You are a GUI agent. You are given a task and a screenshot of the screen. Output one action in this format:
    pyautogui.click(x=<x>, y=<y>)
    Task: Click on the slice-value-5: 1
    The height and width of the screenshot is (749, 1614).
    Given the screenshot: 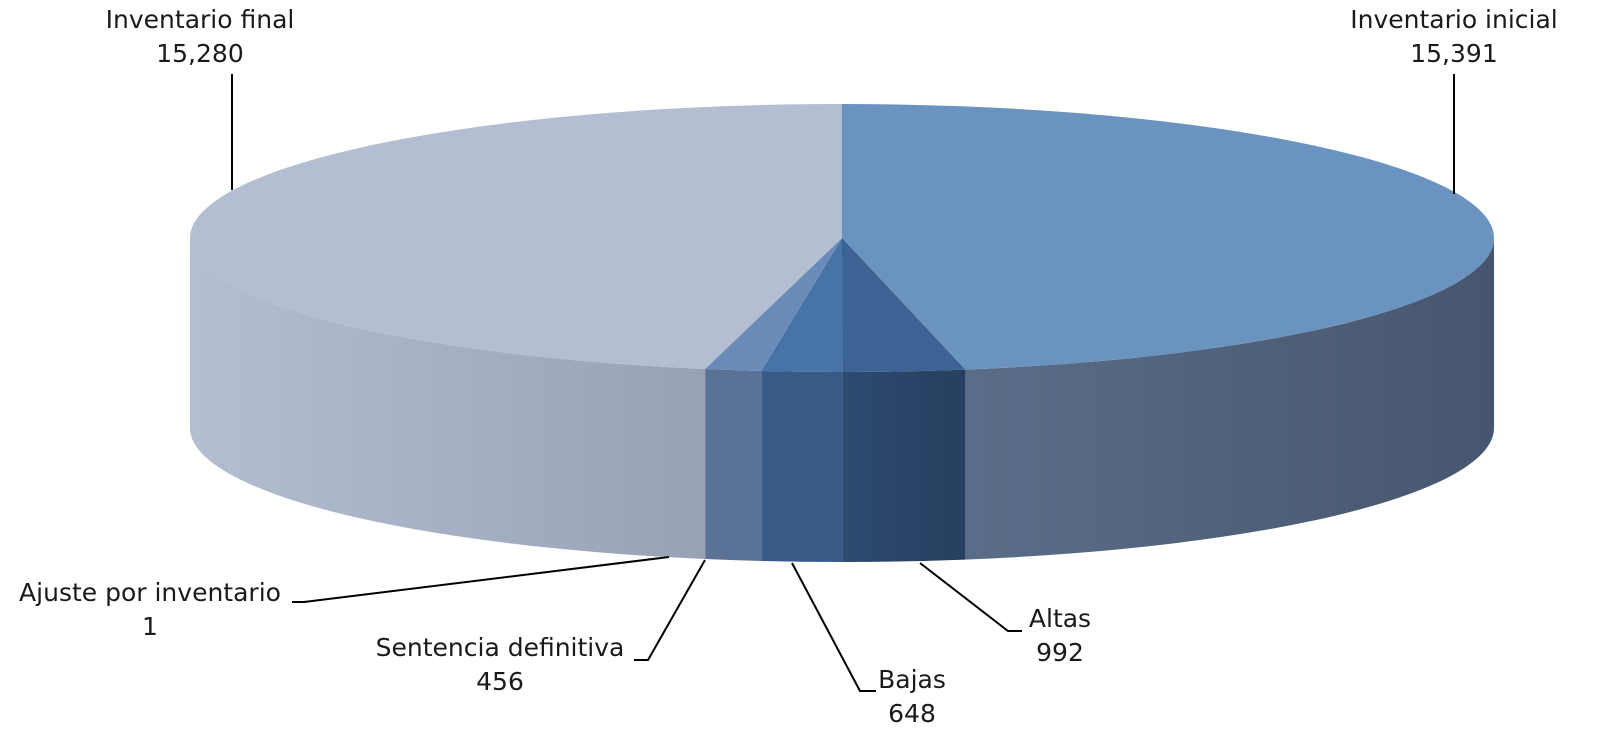 What is the action you would take?
    pyautogui.click(x=150, y=626)
    